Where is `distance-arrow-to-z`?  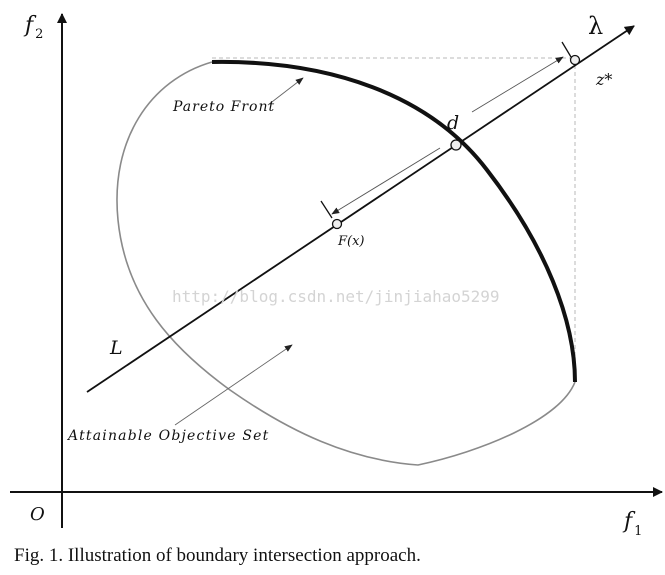
distance-arrow-to-z is located at coordinates (517, 84).